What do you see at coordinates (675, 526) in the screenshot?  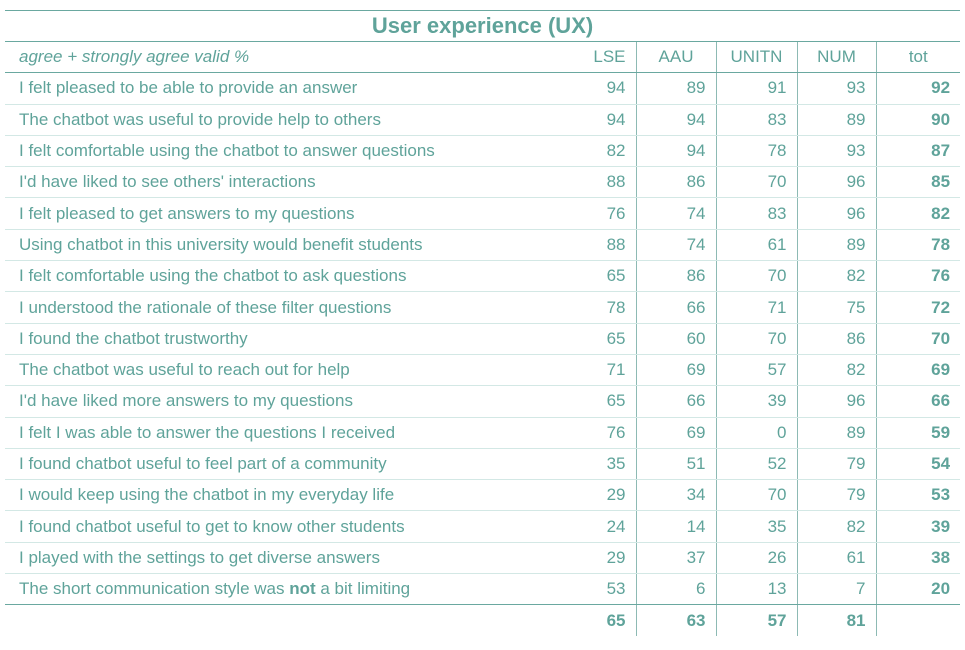 I see `cell-value: 14` at bounding box center [675, 526].